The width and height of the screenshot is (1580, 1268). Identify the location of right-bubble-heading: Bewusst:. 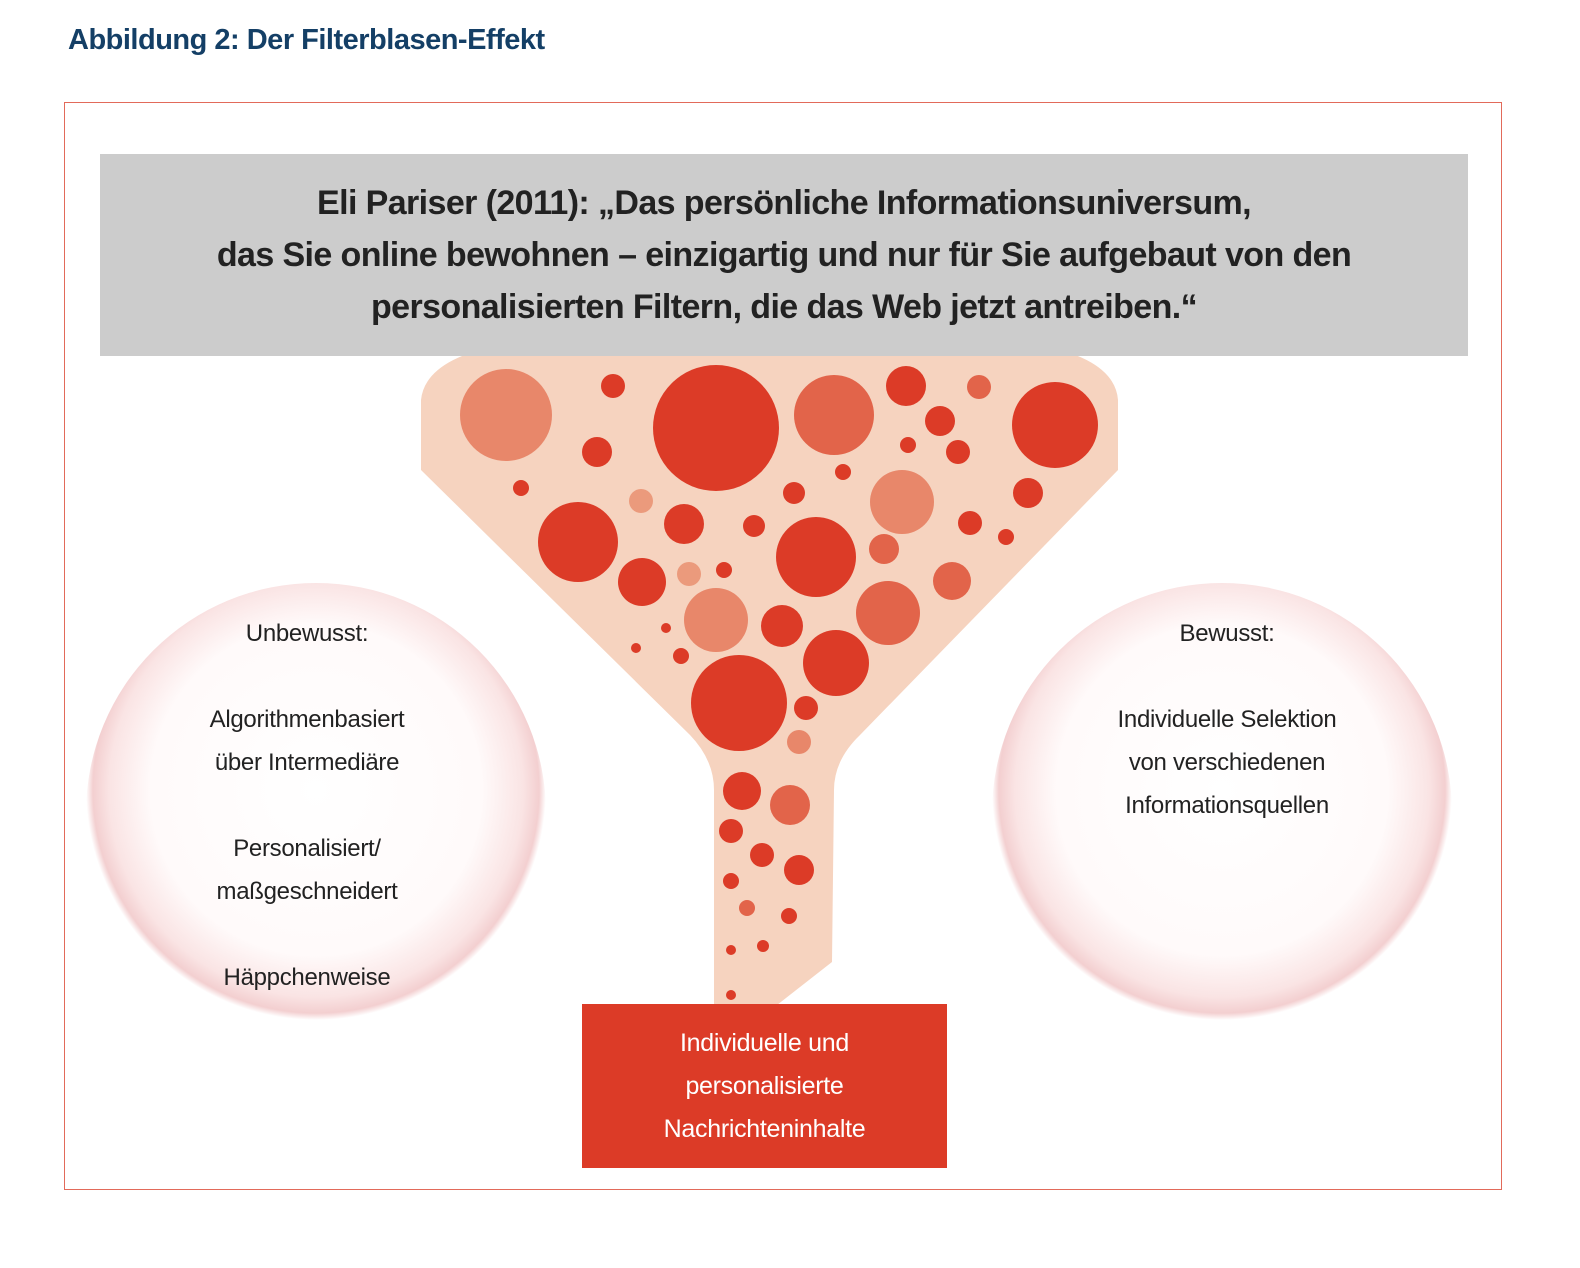
(1227, 633).